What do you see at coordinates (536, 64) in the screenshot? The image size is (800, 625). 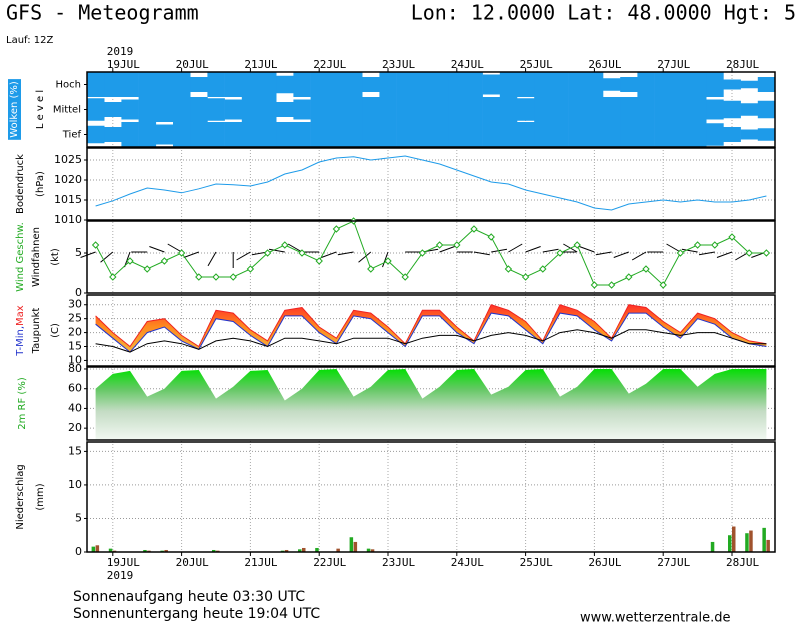 I see `x-tick-label: 25JUL` at bounding box center [536, 64].